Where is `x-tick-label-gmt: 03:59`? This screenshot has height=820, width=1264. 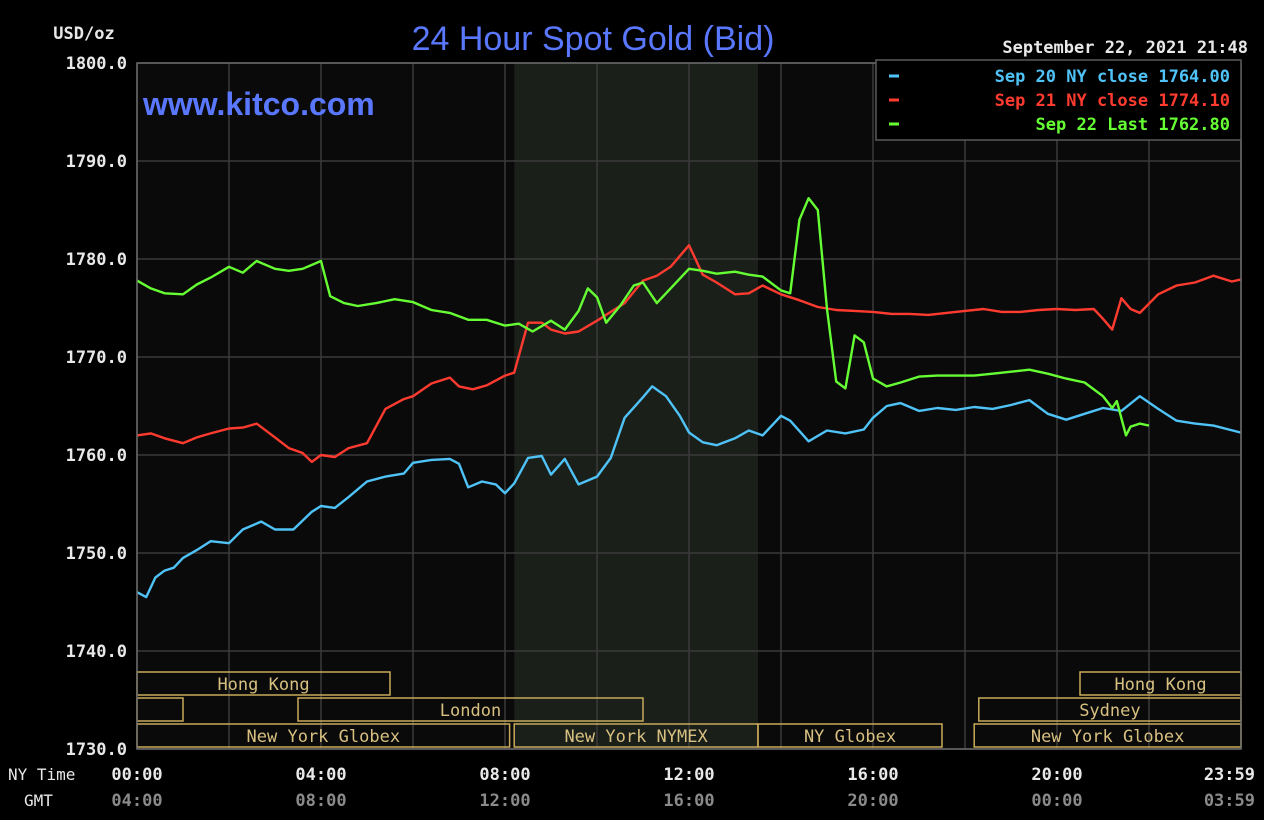 x-tick-label-gmt: 03:59 is located at coordinates (1229, 801).